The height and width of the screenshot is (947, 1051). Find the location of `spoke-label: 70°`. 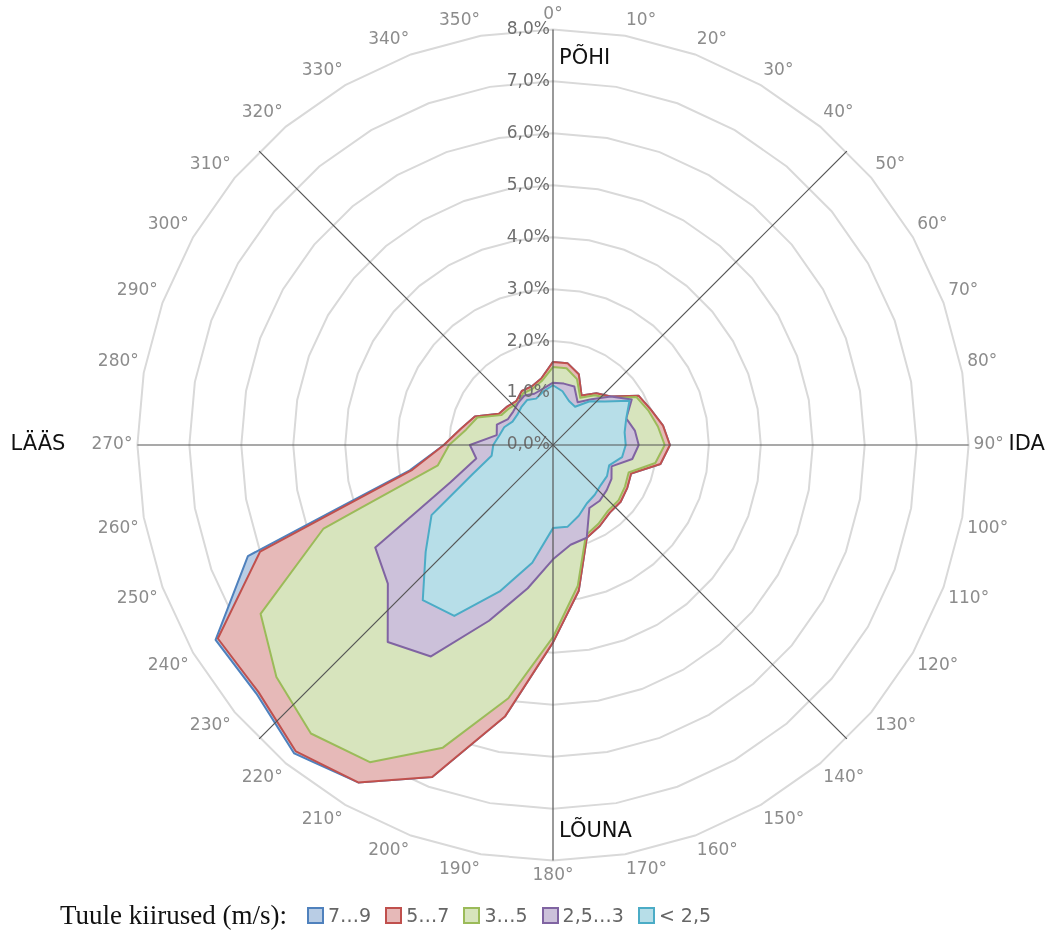

spoke-label: 70° is located at coordinates (963, 289).